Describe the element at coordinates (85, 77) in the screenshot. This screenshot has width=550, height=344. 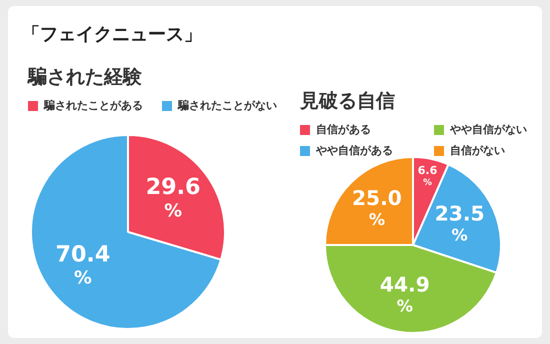
I see `chart-title: 騙された経験` at that location.